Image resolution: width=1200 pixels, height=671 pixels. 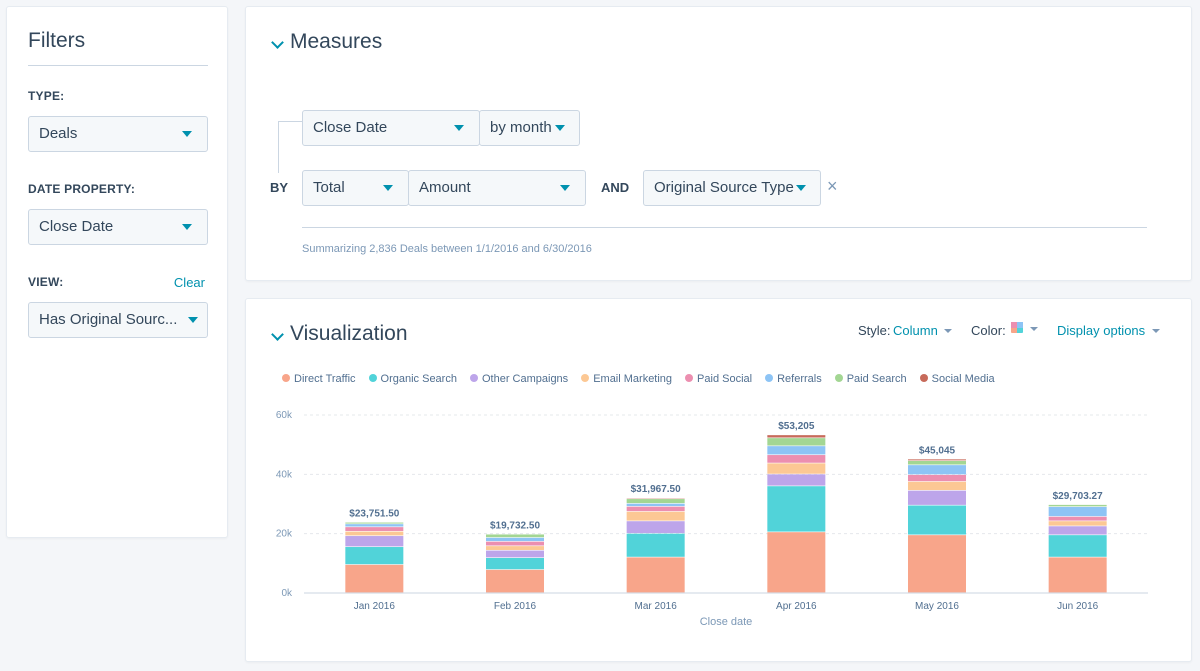 I want to click on legend-item: Email Marketing, so click(x=626, y=379).